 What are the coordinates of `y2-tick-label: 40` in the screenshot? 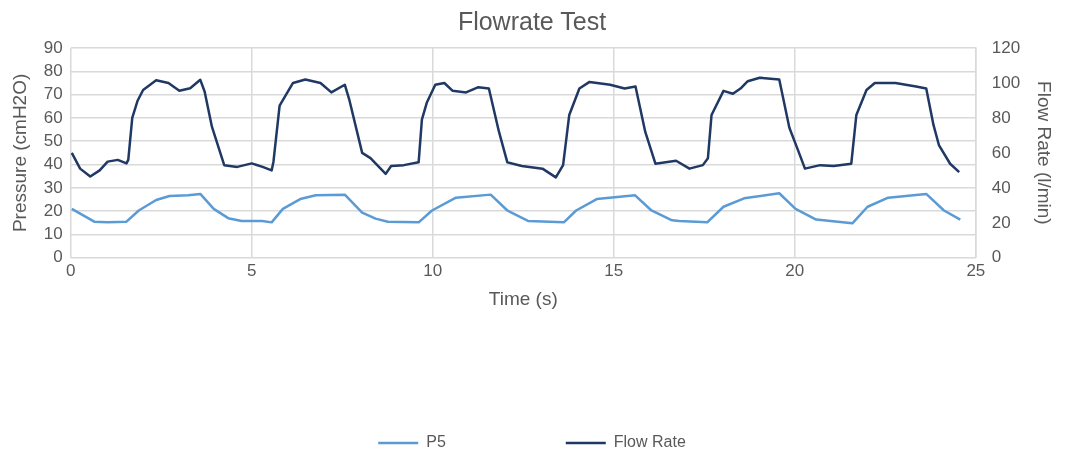 It's located at (1001, 187).